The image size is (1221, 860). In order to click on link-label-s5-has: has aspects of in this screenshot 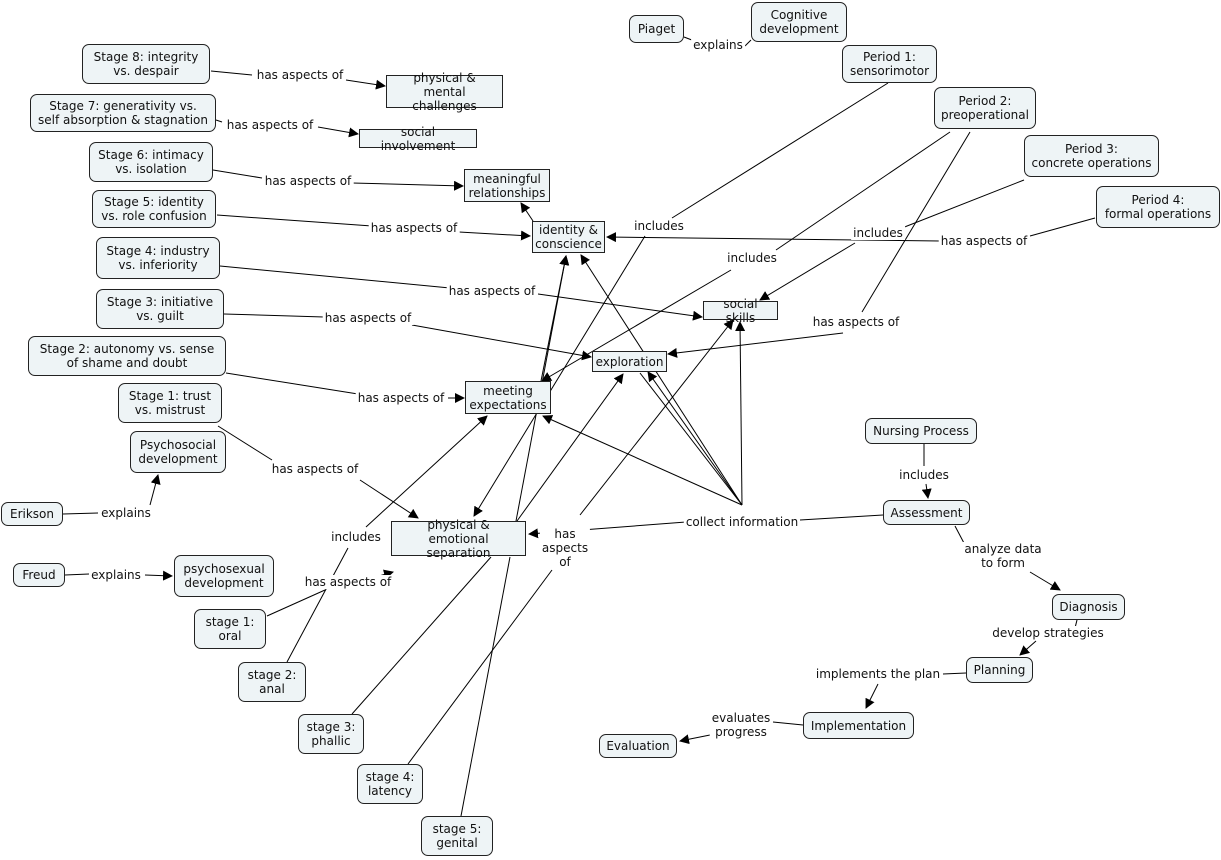, I will do `click(414, 228)`.